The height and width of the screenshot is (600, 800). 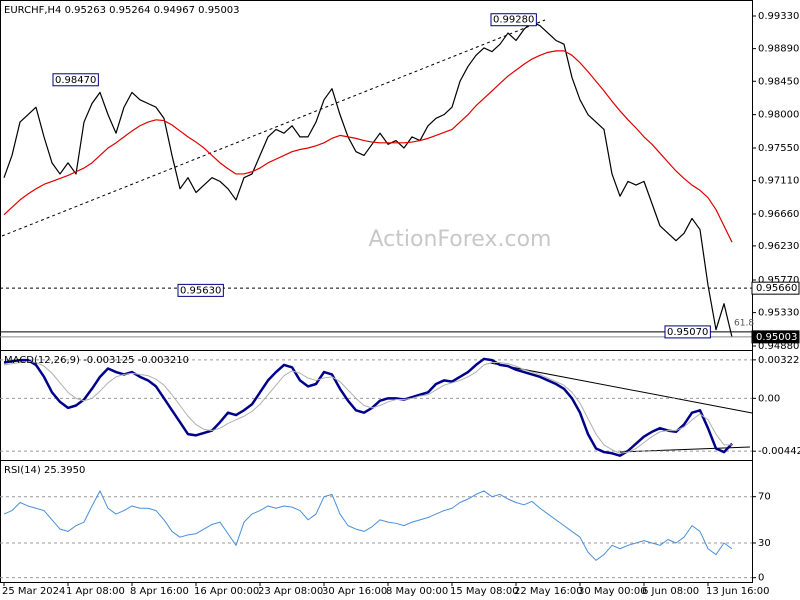 What do you see at coordinates (778, 313) in the screenshot?
I see `y-tick-label: 0.95330` at bounding box center [778, 313].